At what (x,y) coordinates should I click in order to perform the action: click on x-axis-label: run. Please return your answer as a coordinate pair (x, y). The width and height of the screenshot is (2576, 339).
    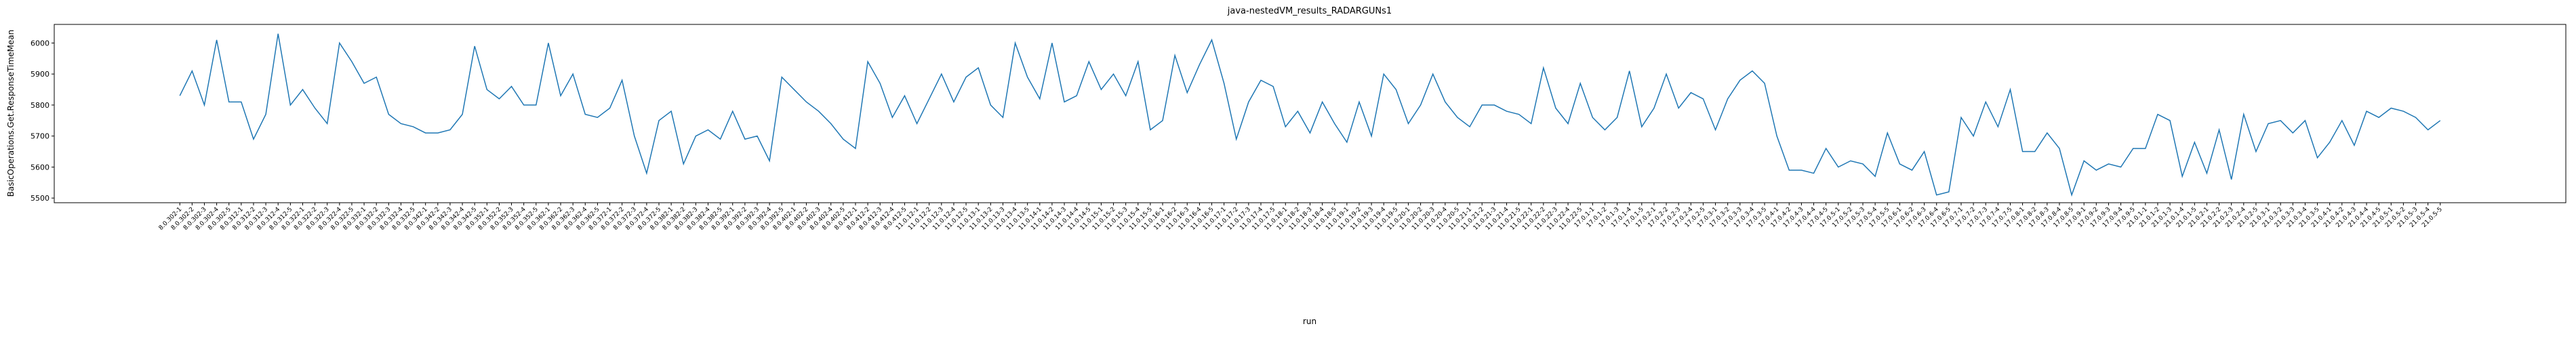
    Looking at the image, I should click on (1309, 321).